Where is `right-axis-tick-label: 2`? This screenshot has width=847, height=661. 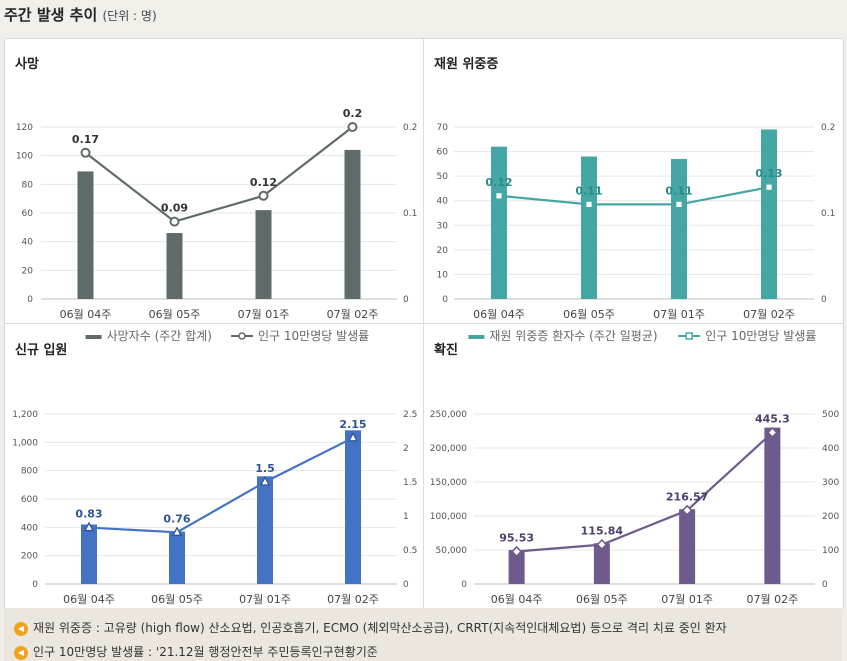
right-axis-tick-label: 2 is located at coordinates (406, 449).